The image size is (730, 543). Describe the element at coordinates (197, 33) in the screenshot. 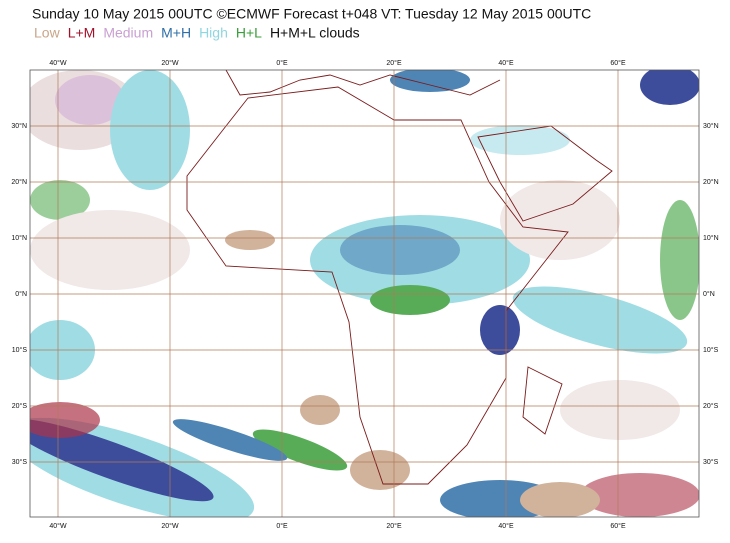

I see `legend: Low L+M Medium M+H High H+L H+M+L clouds` at that location.